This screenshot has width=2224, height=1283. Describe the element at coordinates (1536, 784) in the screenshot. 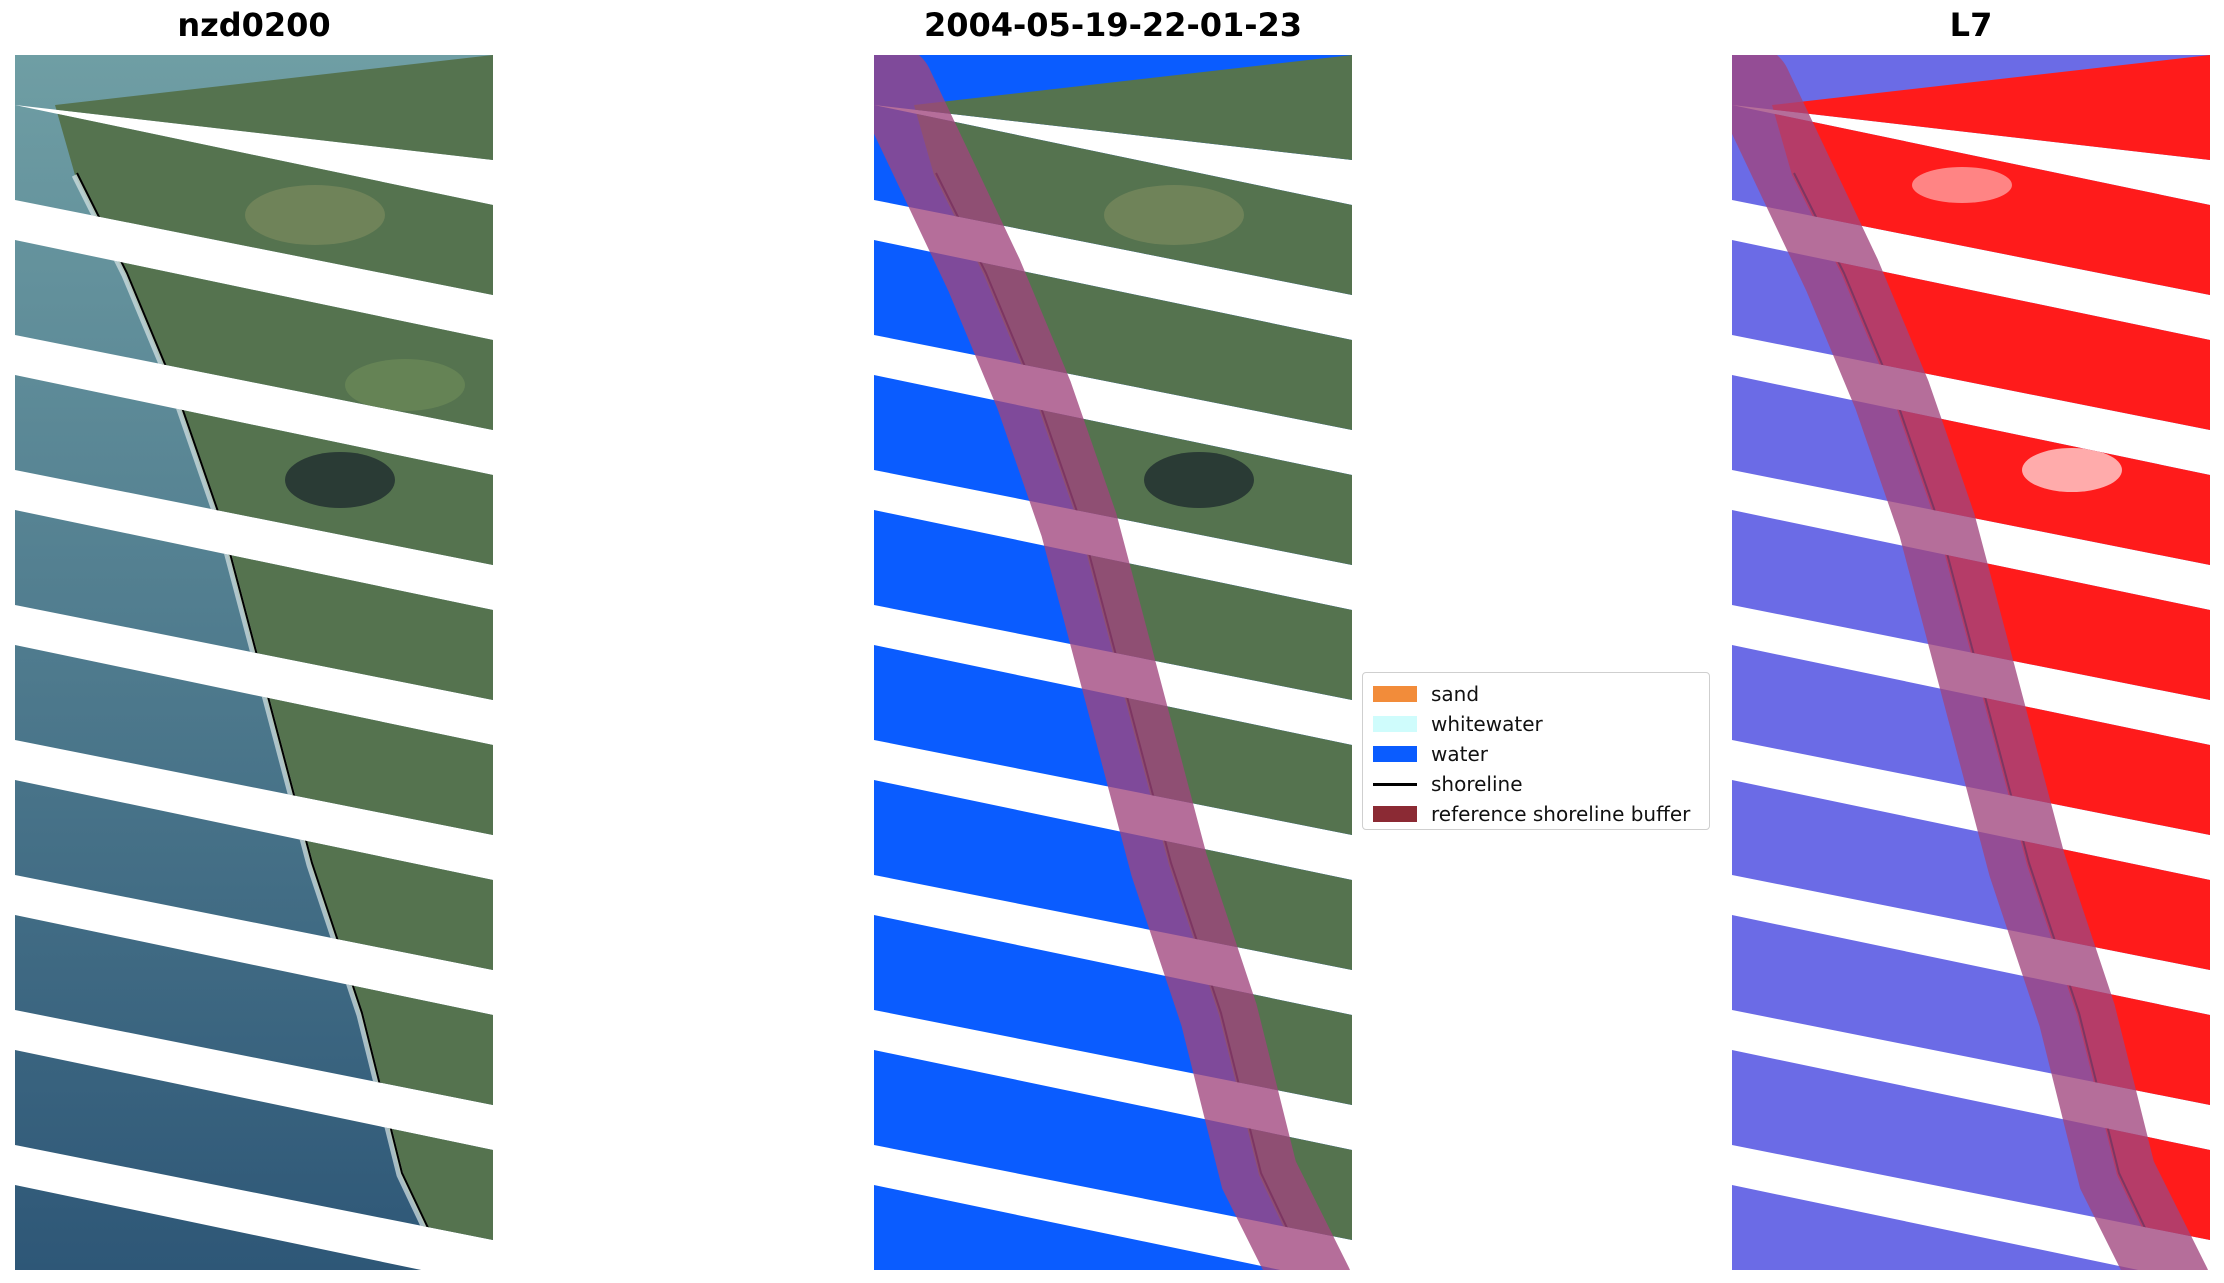

I see `legend-item-shoreline: shoreline` at that location.